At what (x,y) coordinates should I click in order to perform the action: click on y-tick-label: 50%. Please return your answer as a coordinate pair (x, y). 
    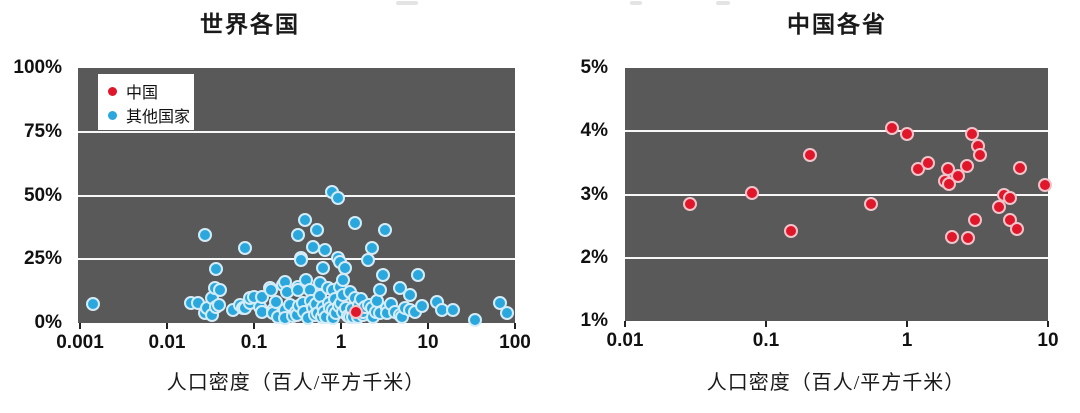
    Looking at the image, I should click on (42, 195).